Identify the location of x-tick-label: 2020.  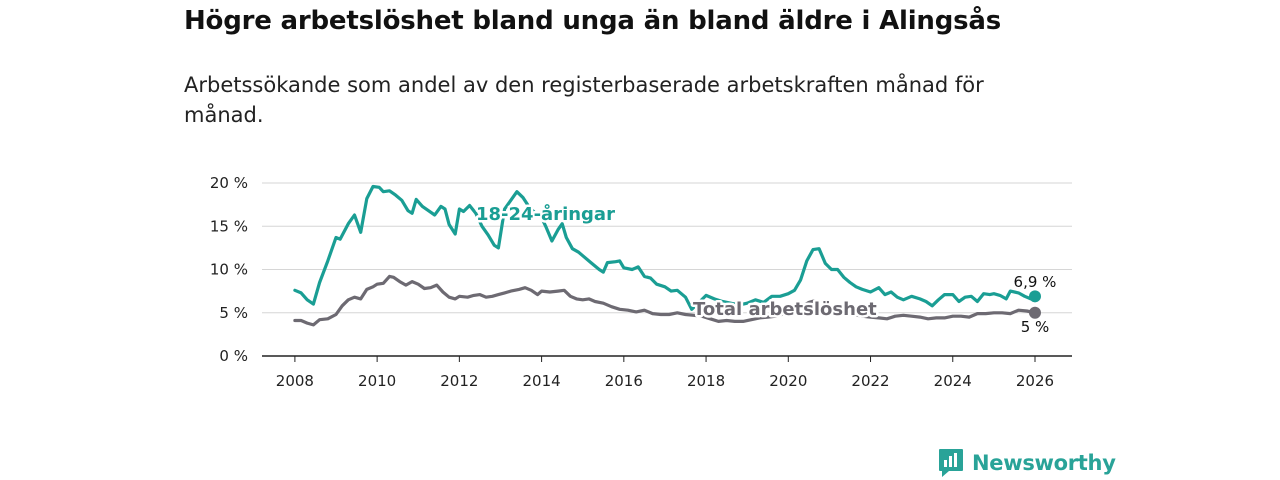
(788, 381).